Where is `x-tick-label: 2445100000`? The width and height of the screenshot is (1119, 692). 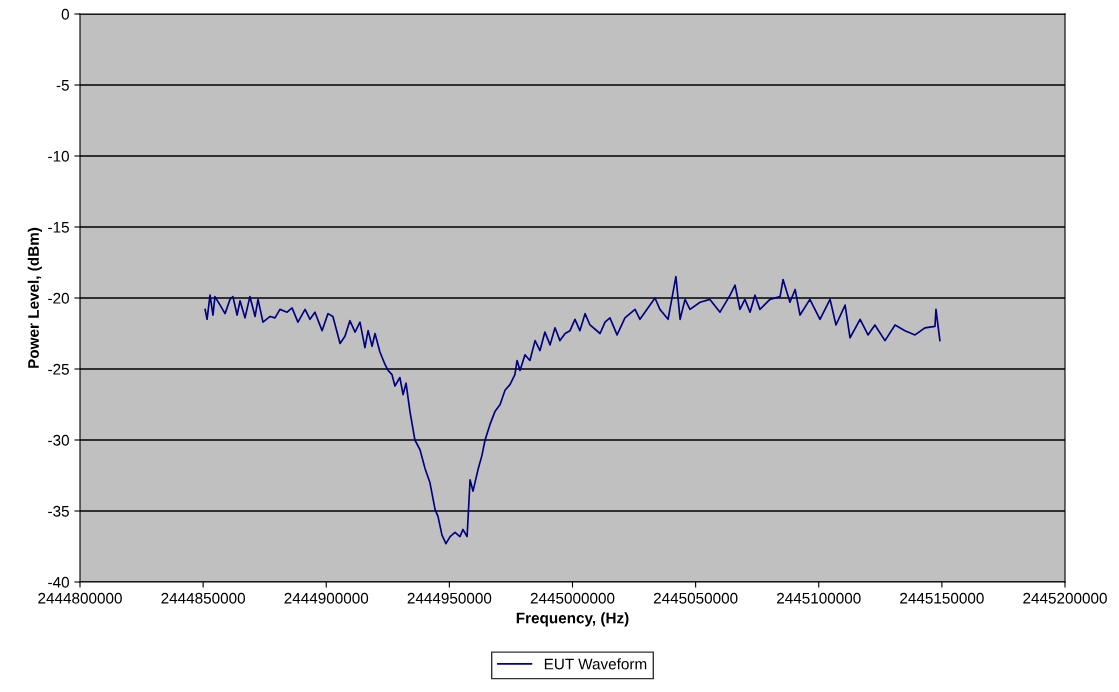
x-tick-label: 2445100000 is located at coordinates (819, 598).